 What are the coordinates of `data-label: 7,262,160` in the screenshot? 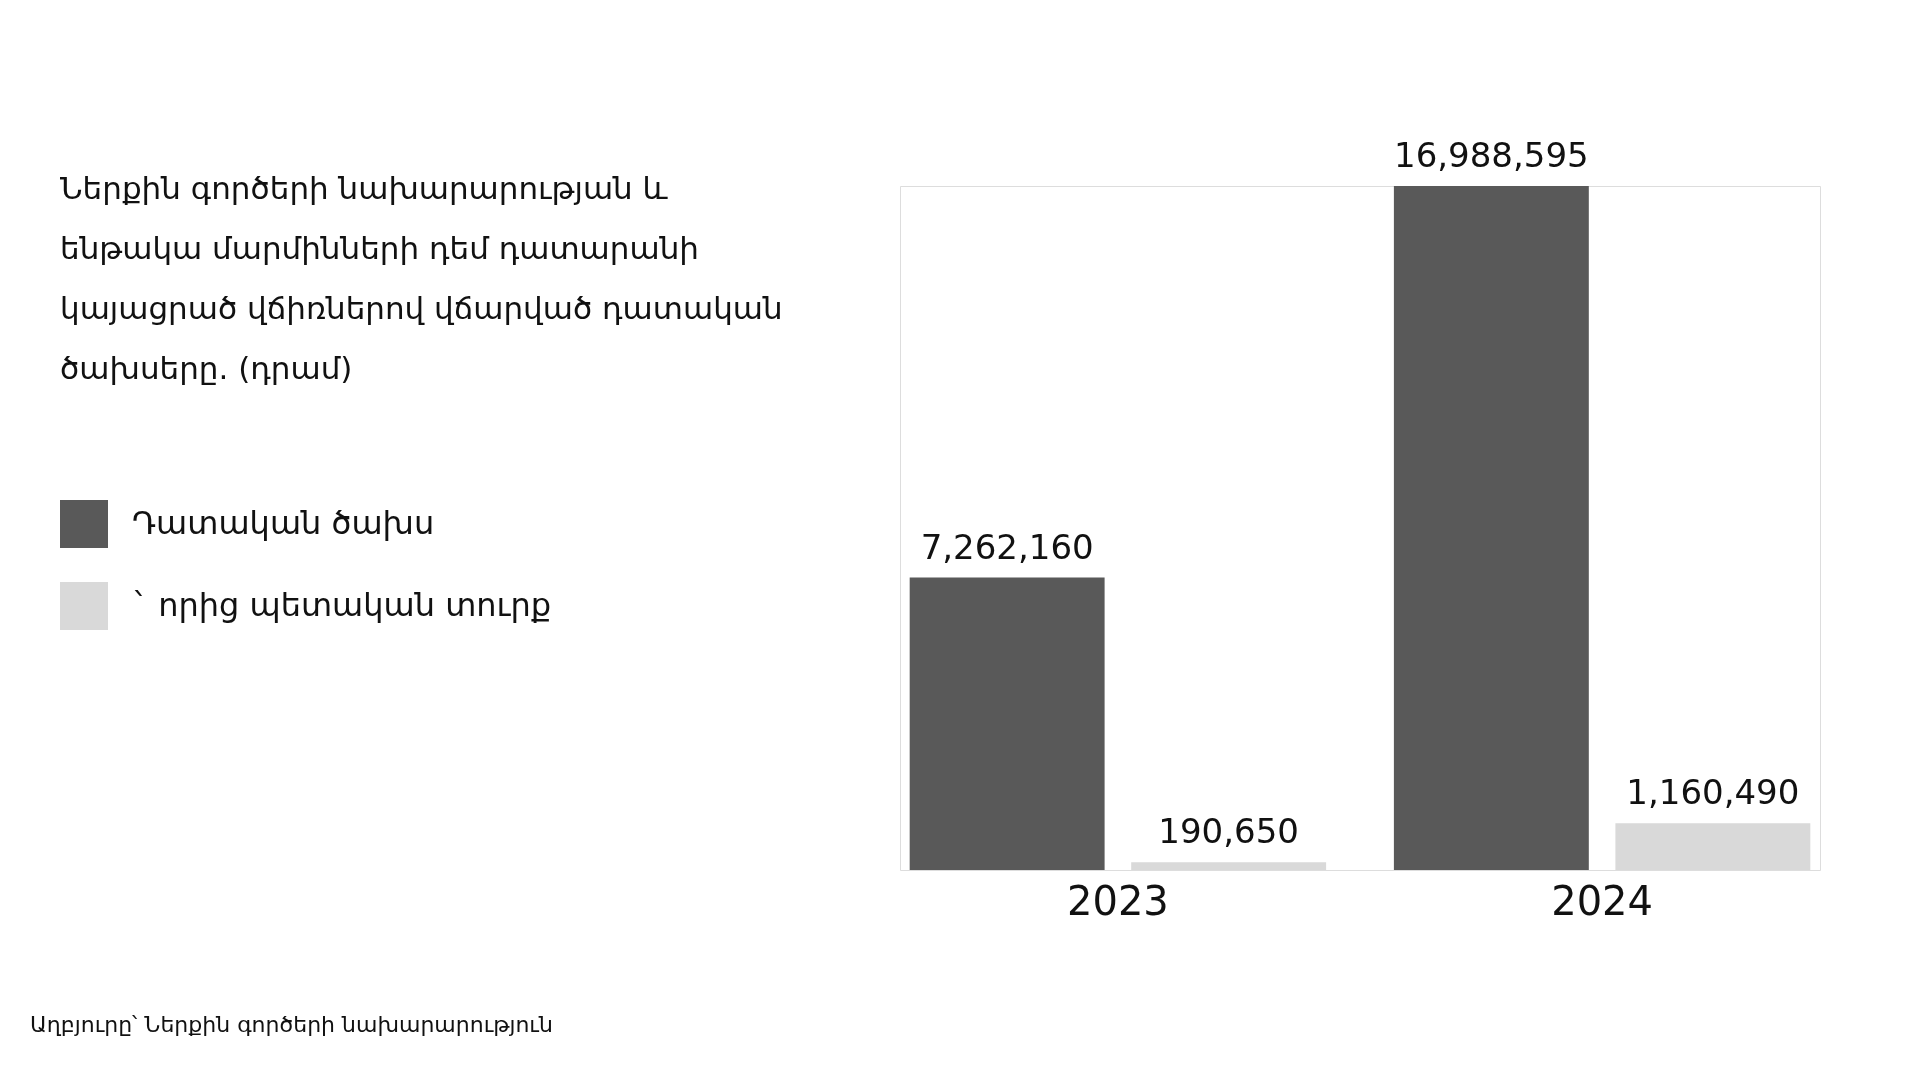 It's located at (1007, 546).